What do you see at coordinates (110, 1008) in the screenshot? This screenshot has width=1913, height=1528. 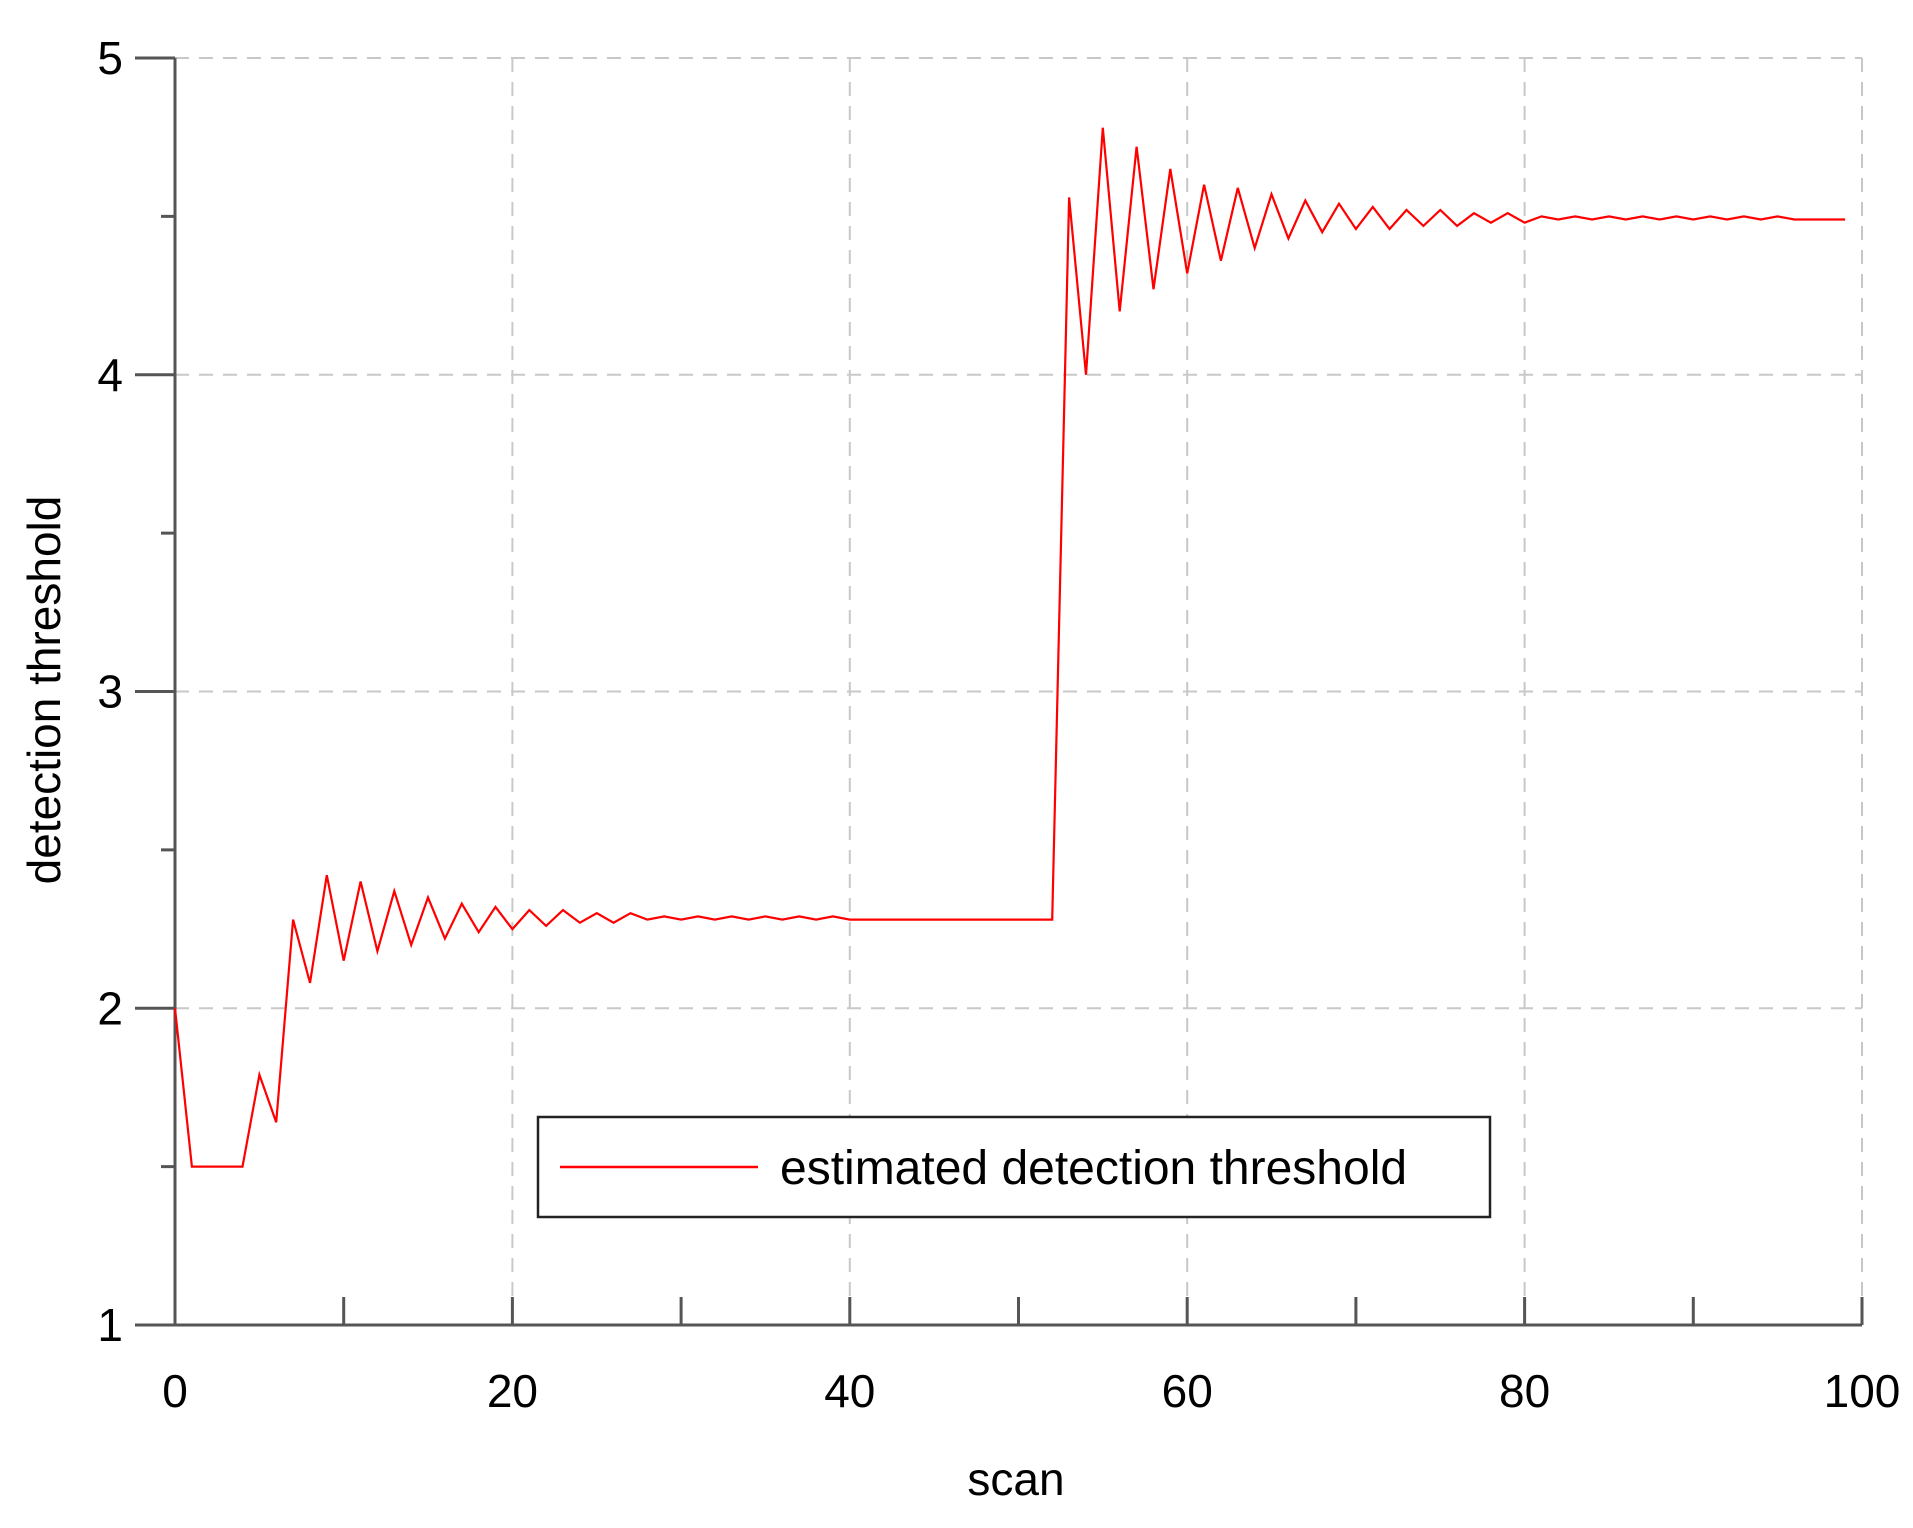 I see `y-tick-label: 2` at bounding box center [110, 1008].